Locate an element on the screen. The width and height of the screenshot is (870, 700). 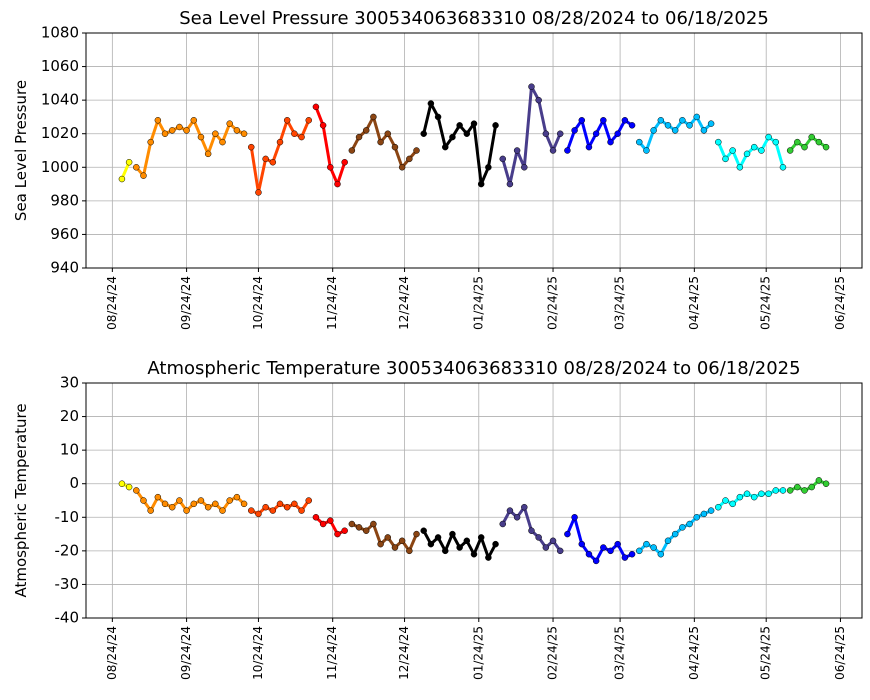
x-tick-label: 12/24/24 is located at coordinates (404, 303).